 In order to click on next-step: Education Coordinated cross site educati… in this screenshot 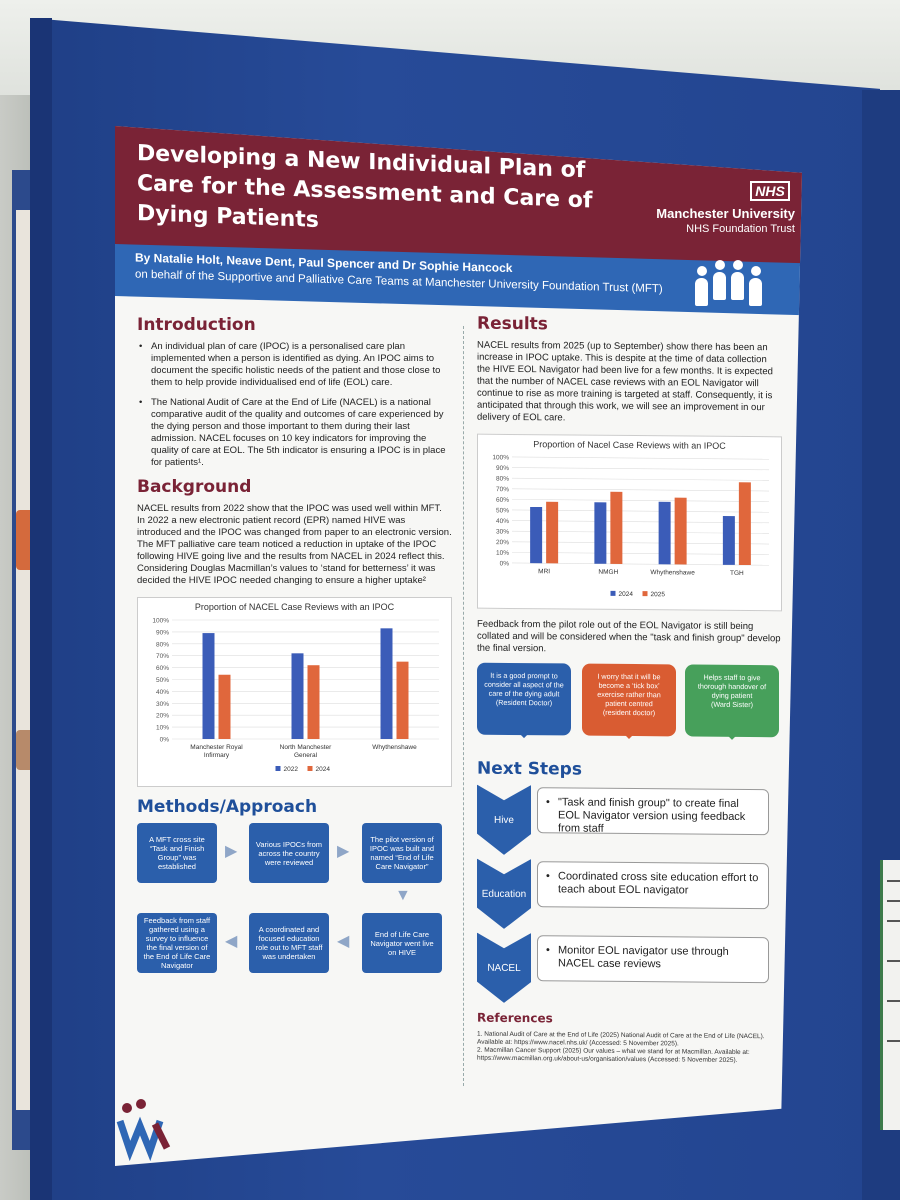, I will do `click(627, 890)`.